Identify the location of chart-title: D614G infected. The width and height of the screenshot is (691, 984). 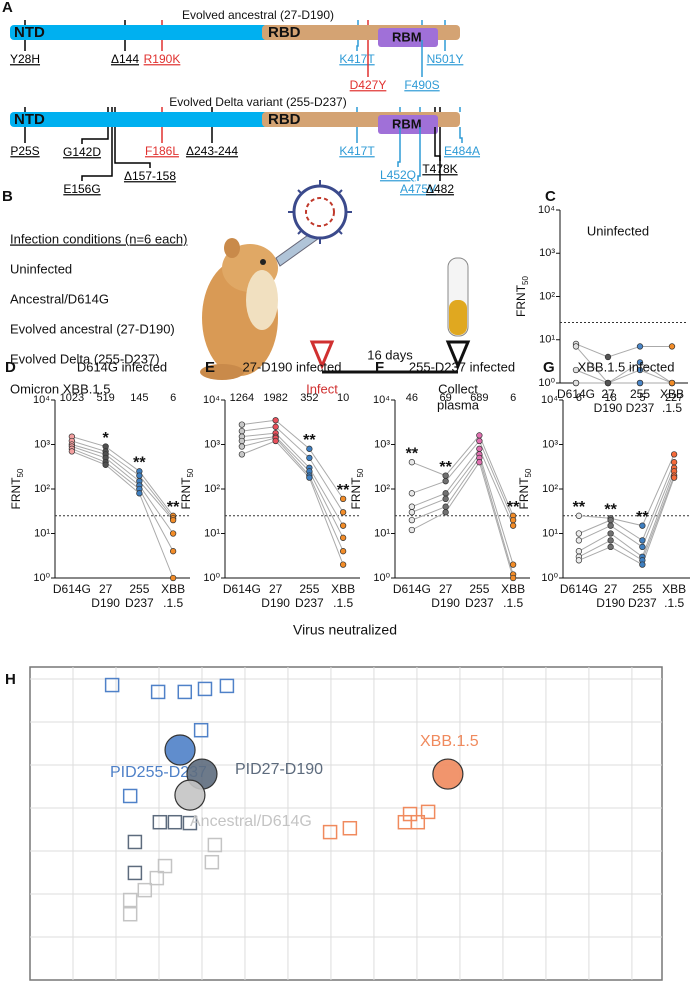
(122, 366).